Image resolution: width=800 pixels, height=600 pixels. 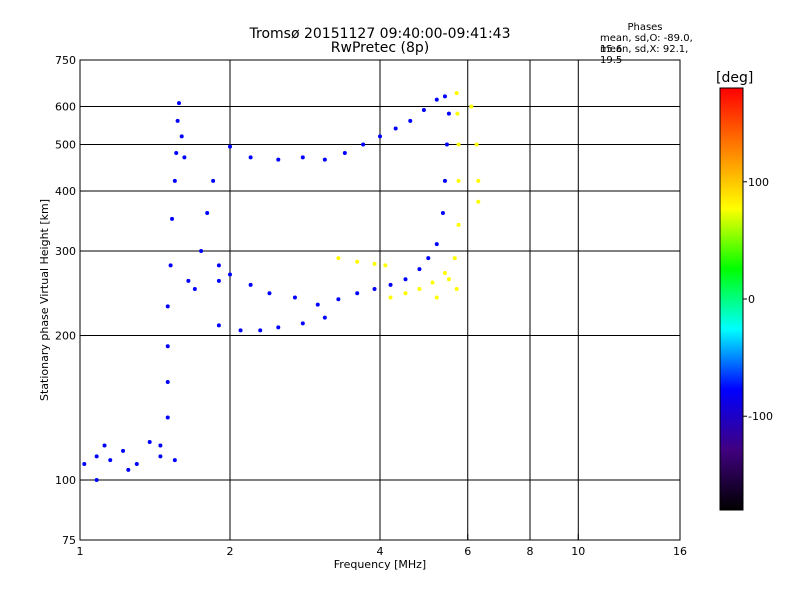 I want to click on colorbar, so click(x=731, y=299).